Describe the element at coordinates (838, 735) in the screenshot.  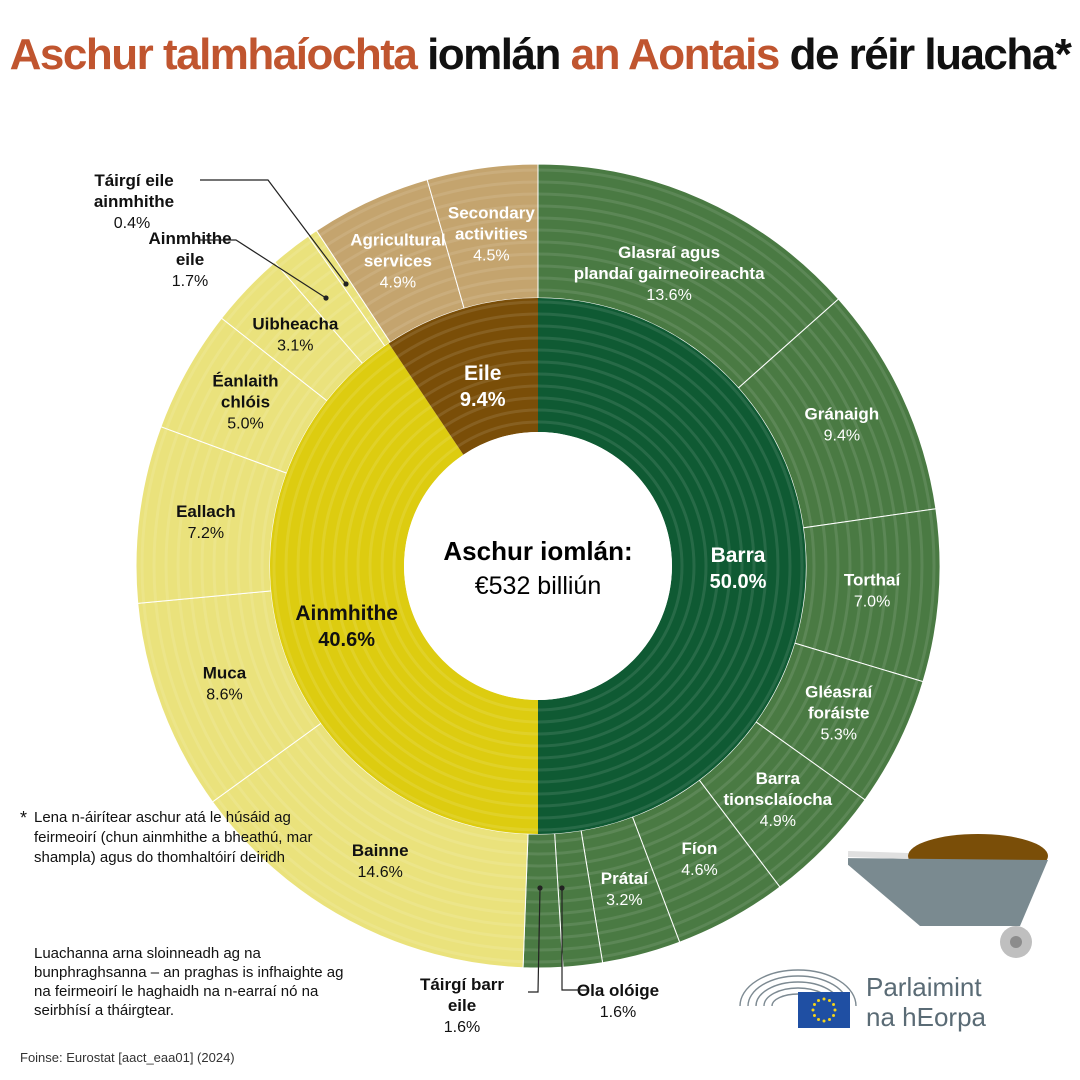
I see `outer-value-gleasrai-foraiste: 5.3%` at that location.